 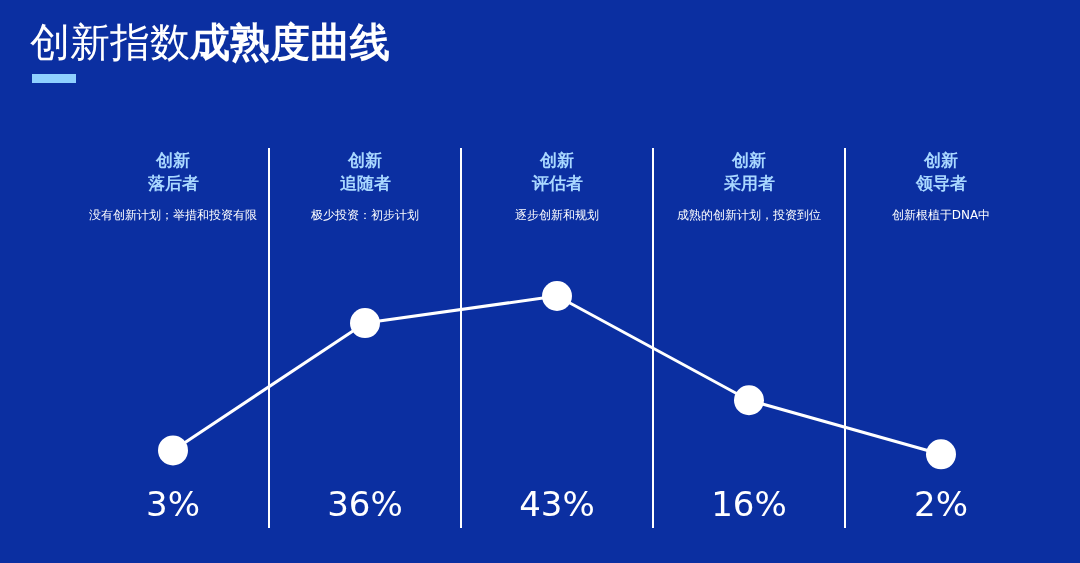 What do you see at coordinates (940, 171) in the screenshot?
I see `x-tick-label: 创新领导者` at bounding box center [940, 171].